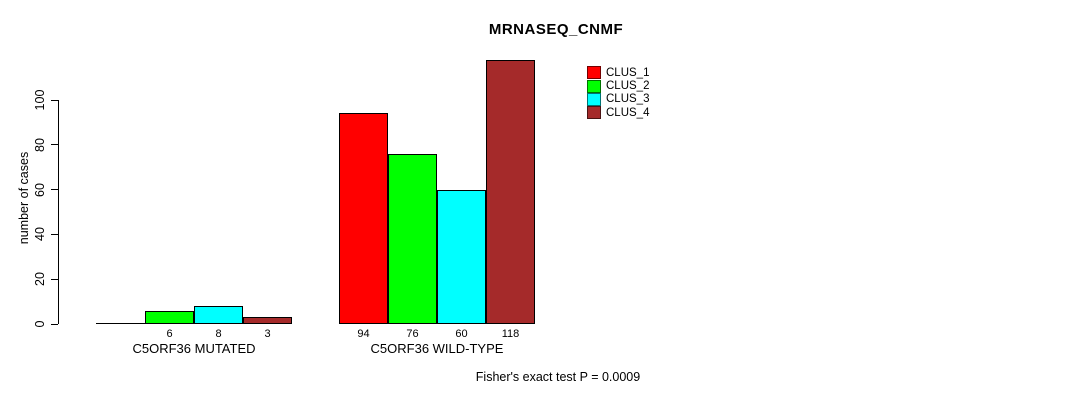 This screenshot has height=400, width=1090. Describe the element at coordinates (40, 189) in the screenshot. I see `y-axis-tick-label: 60` at that location.